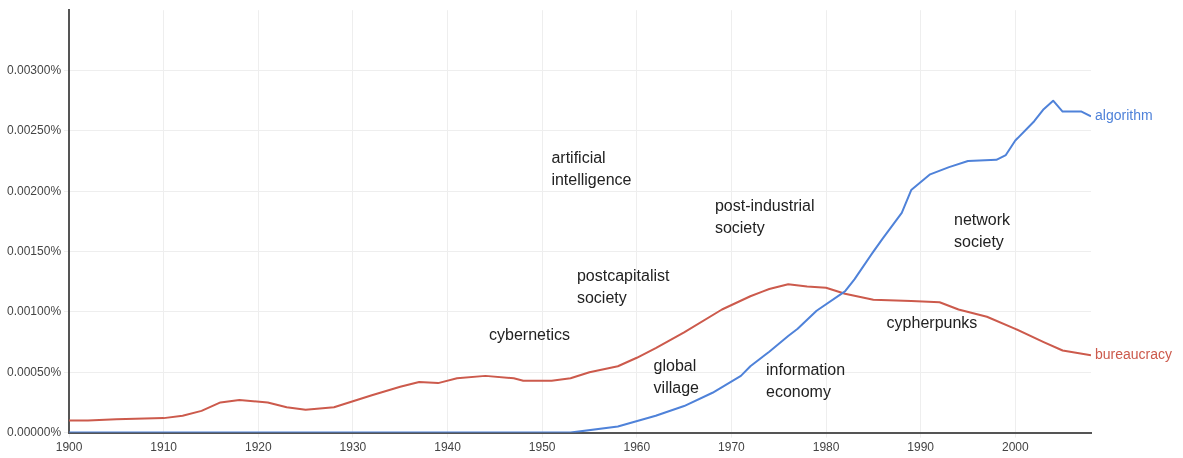 Image resolution: width=1183 pixels, height=458 pixels. Describe the element at coordinates (1134, 354) in the screenshot. I see `series-label: bureaucracy` at that location.